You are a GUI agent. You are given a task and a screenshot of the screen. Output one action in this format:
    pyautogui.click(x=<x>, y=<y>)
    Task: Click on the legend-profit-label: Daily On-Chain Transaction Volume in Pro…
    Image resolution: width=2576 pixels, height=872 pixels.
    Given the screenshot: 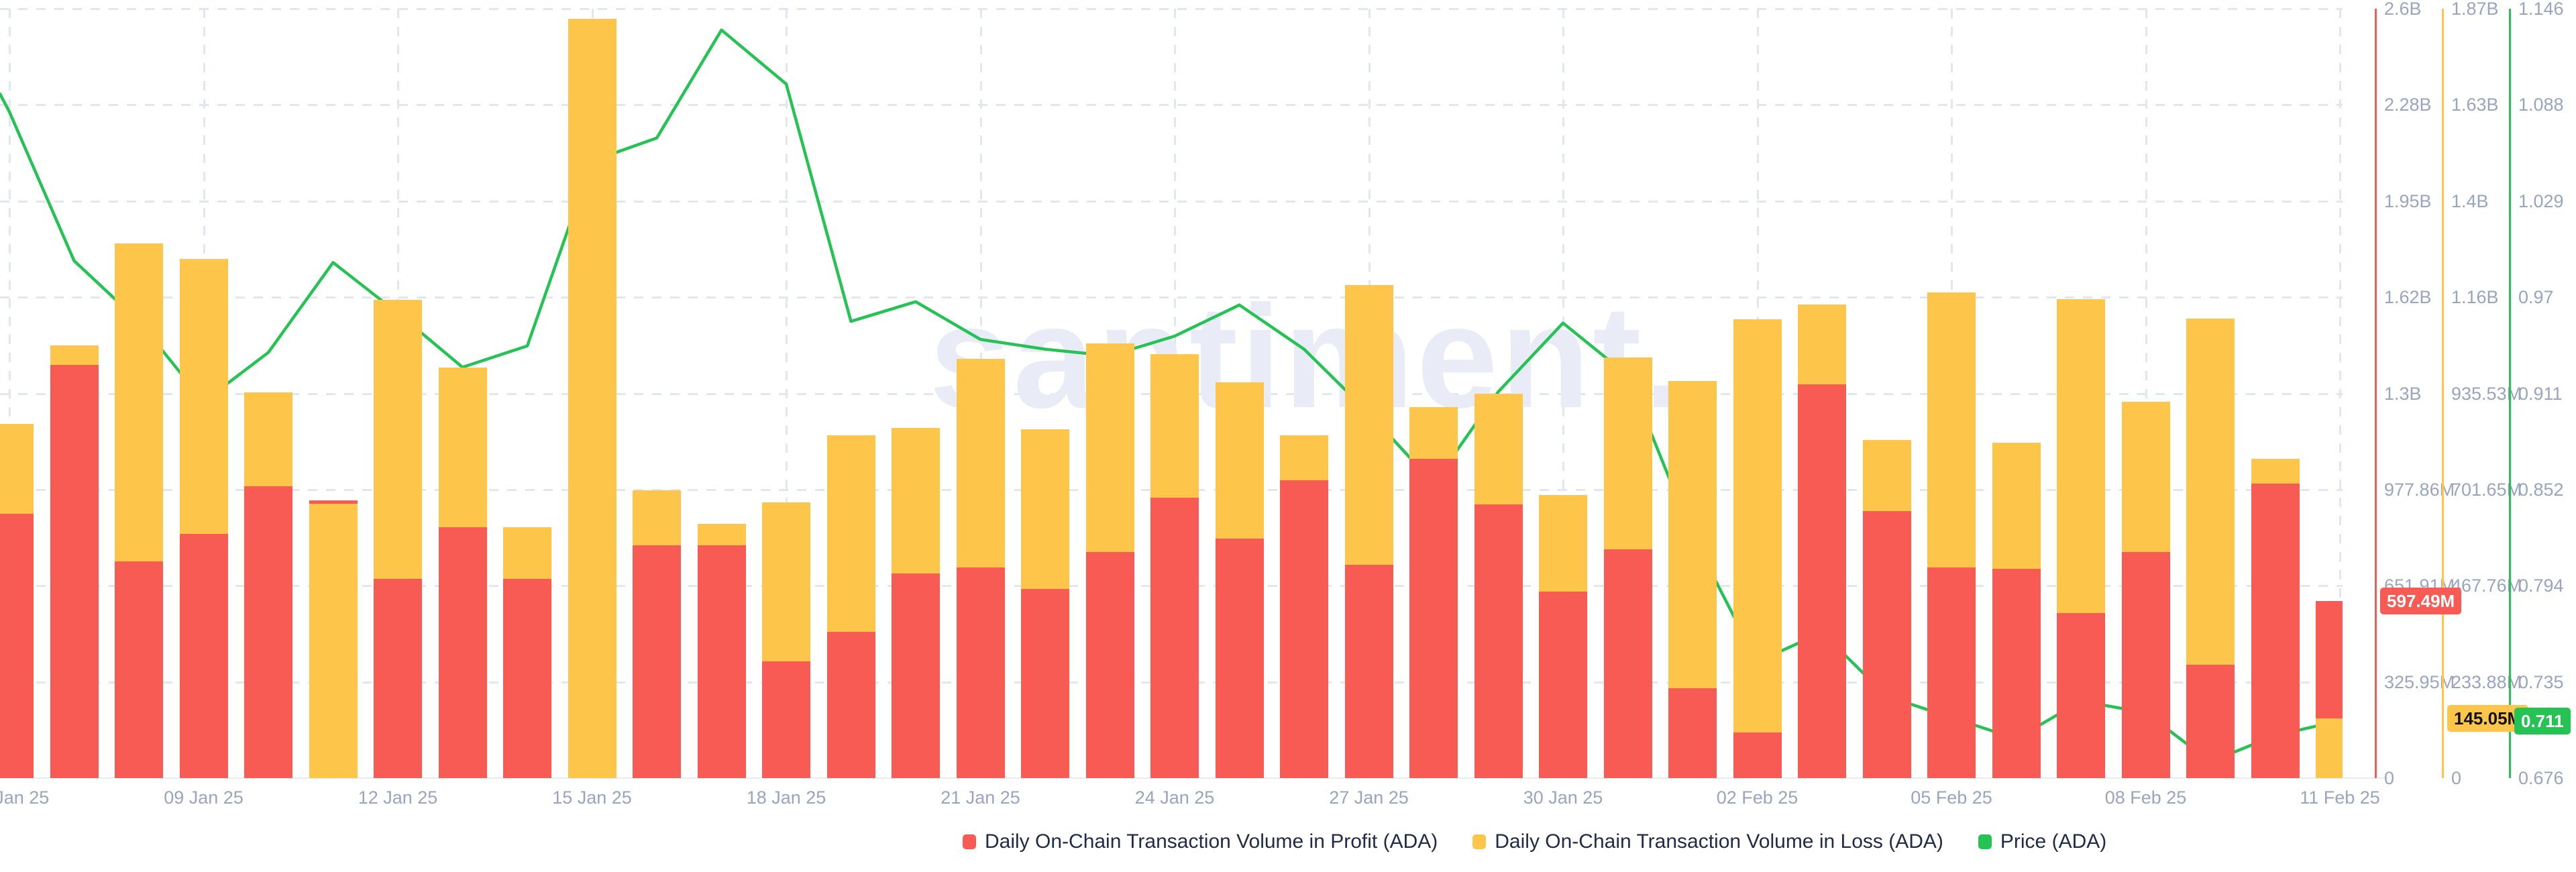 What is the action you would take?
    pyautogui.click(x=1211, y=841)
    